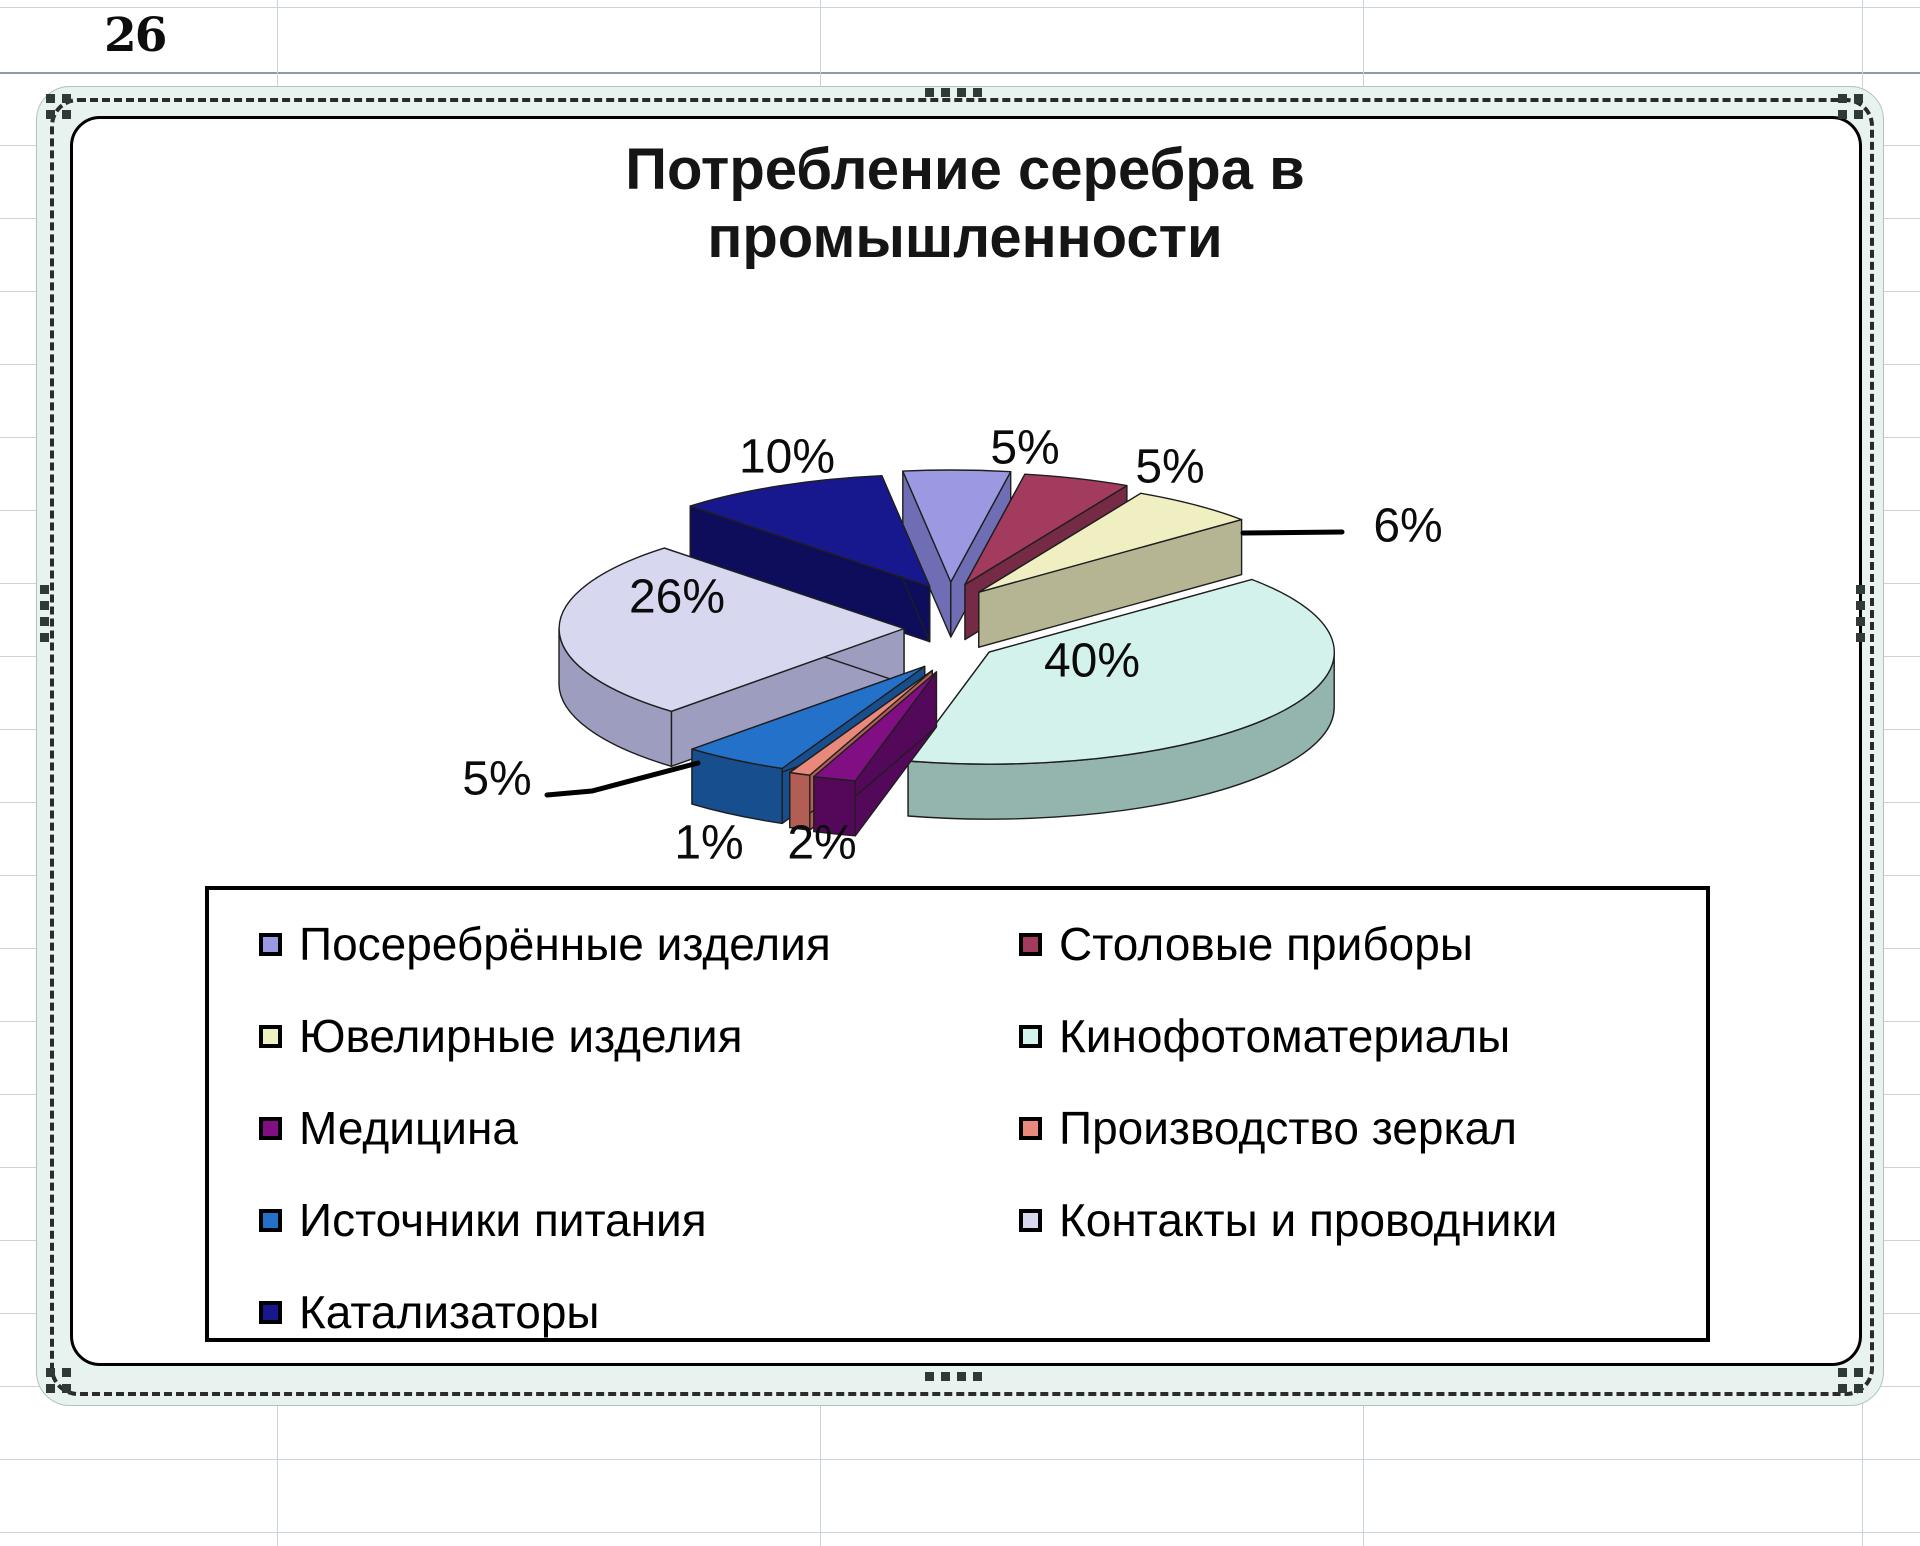 Image resolution: width=1920 pixels, height=1546 pixels. What do you see at coordinates (965, 237) in the screenshot?
I see `chart-title-line2: промышленности` at bounding box center [965, 237].